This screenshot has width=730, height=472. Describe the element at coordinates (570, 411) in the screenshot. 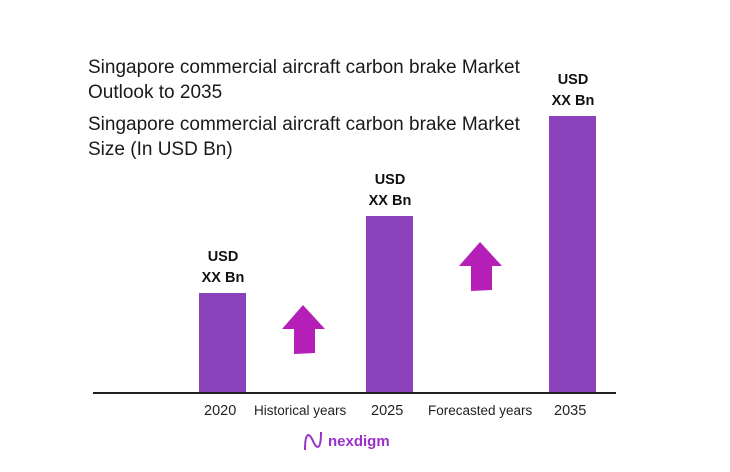

I see `x-tick-label: 2035` at that location.